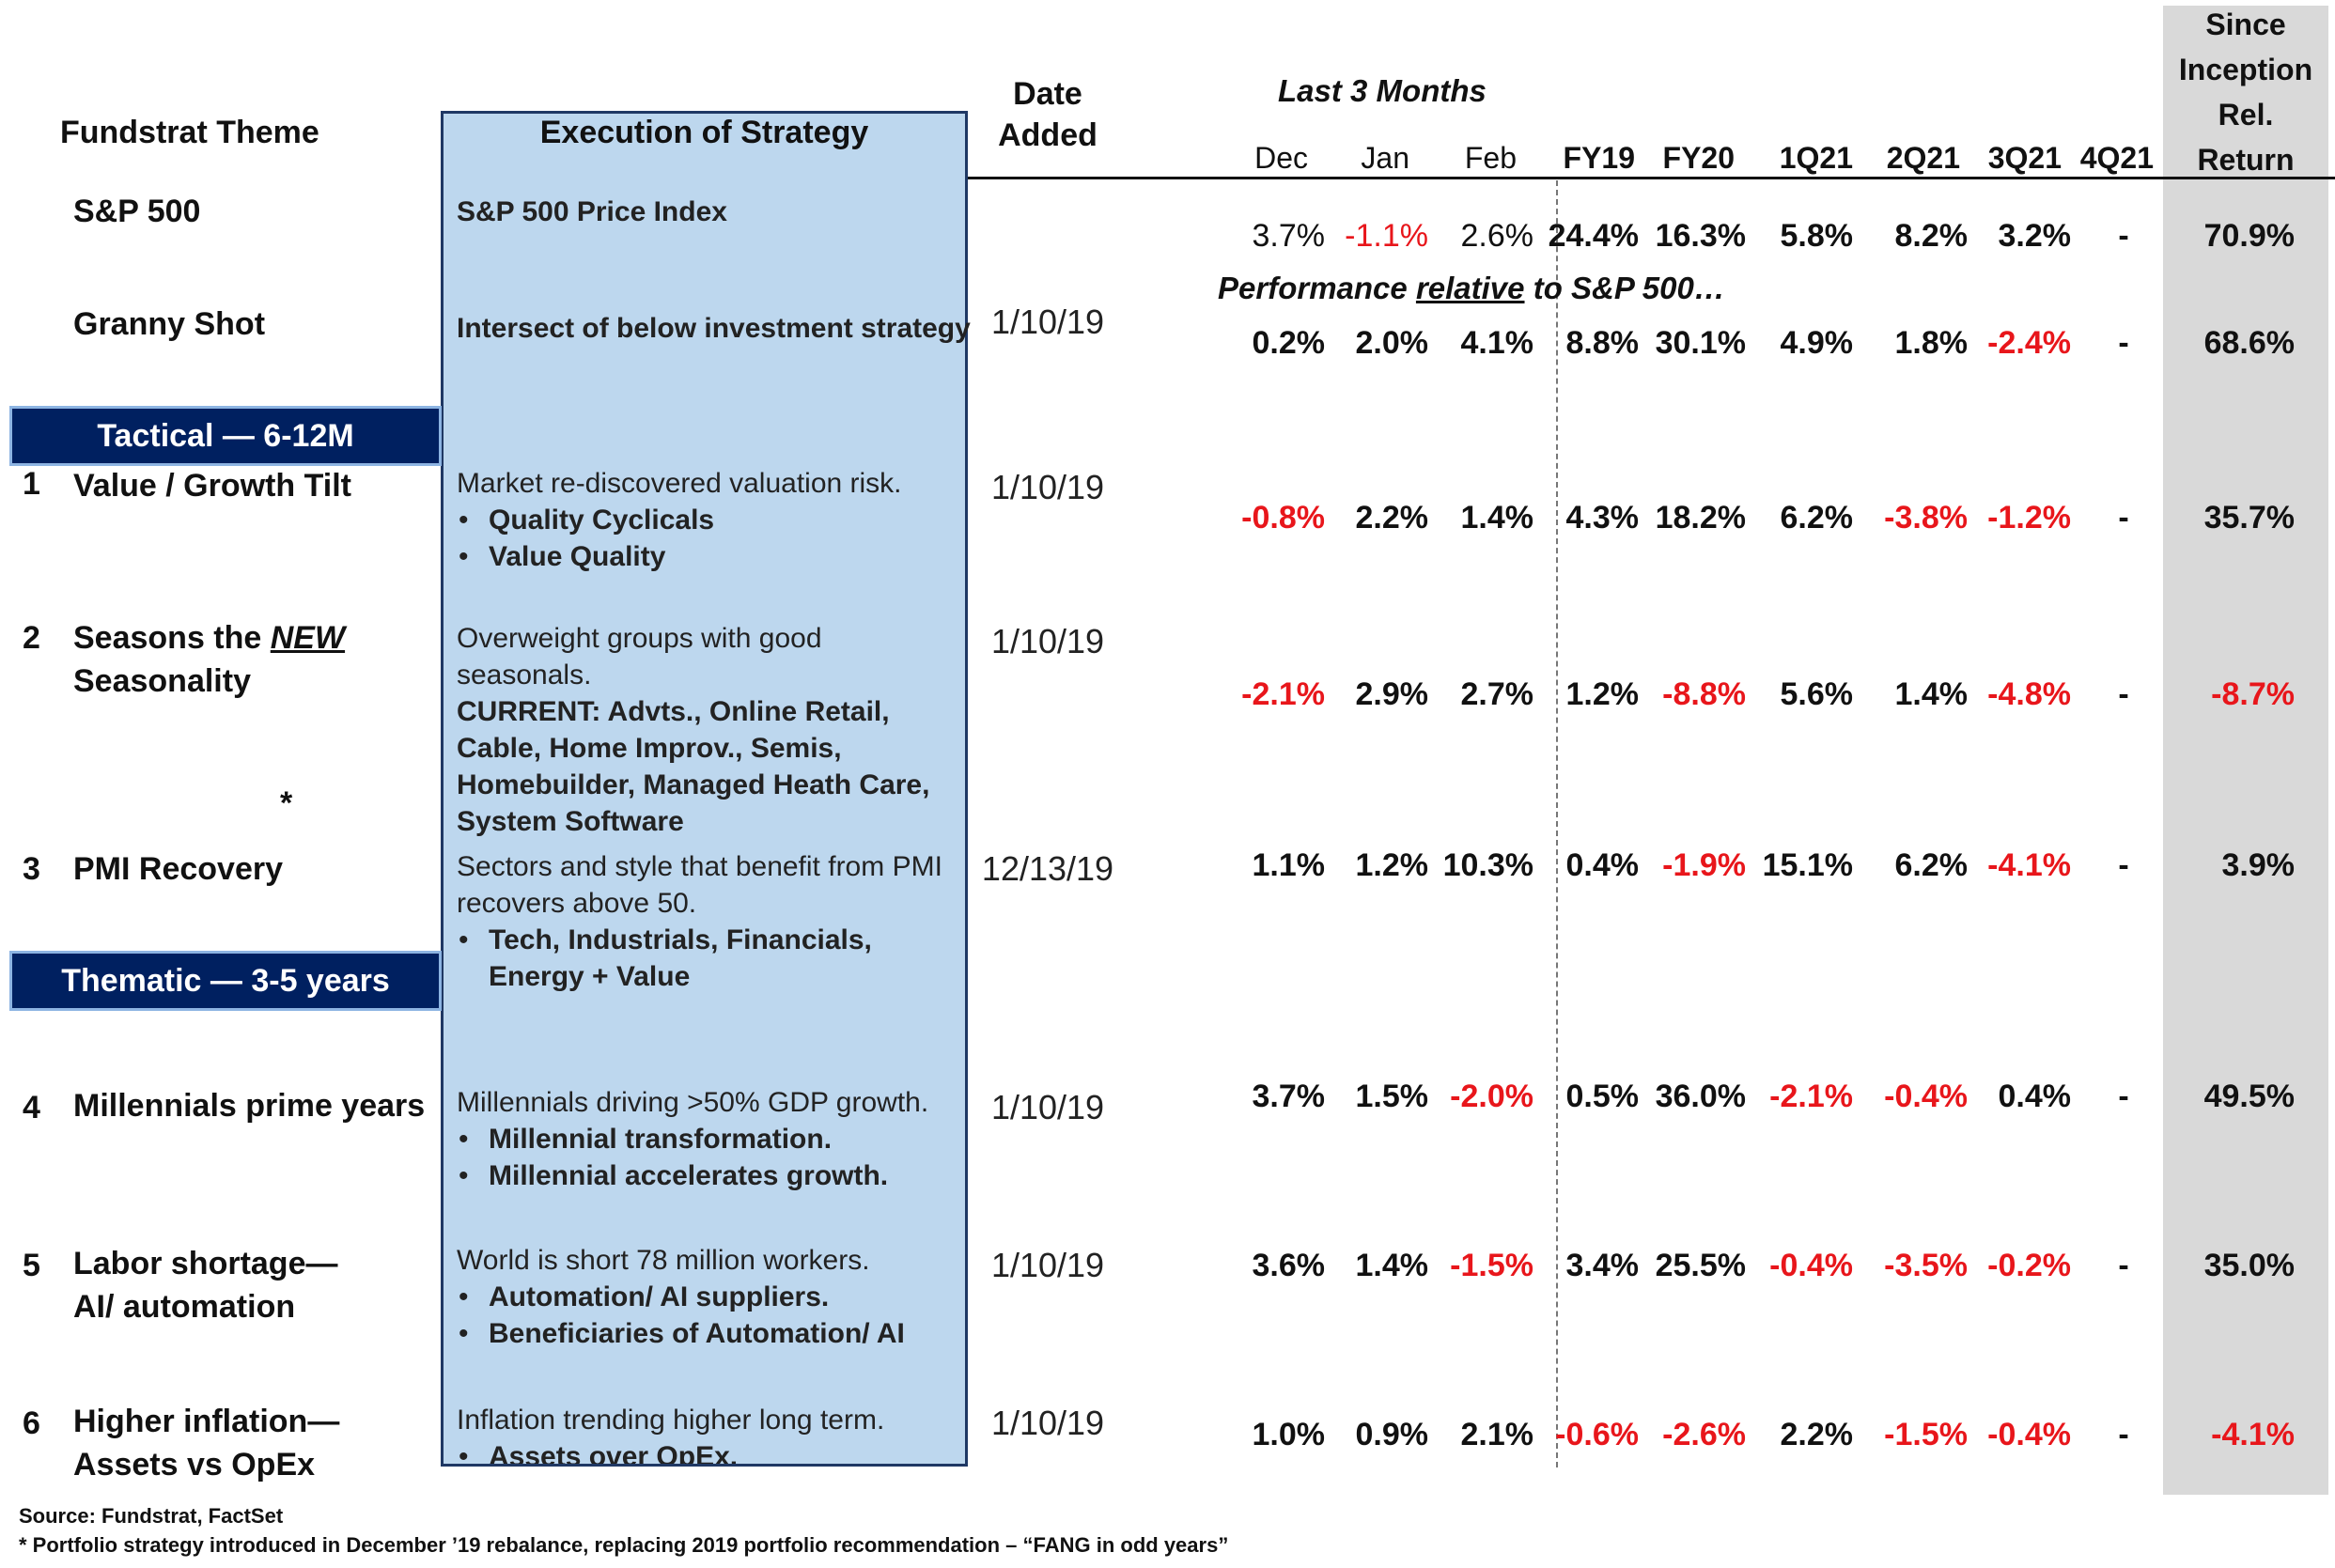 Image resolution: width=2335 pixels, height=1568 pixels. Describe the element at coordinates (1597, 1434) in the screenshot. I see `value-cell-fy19: -0.6%` at that location.